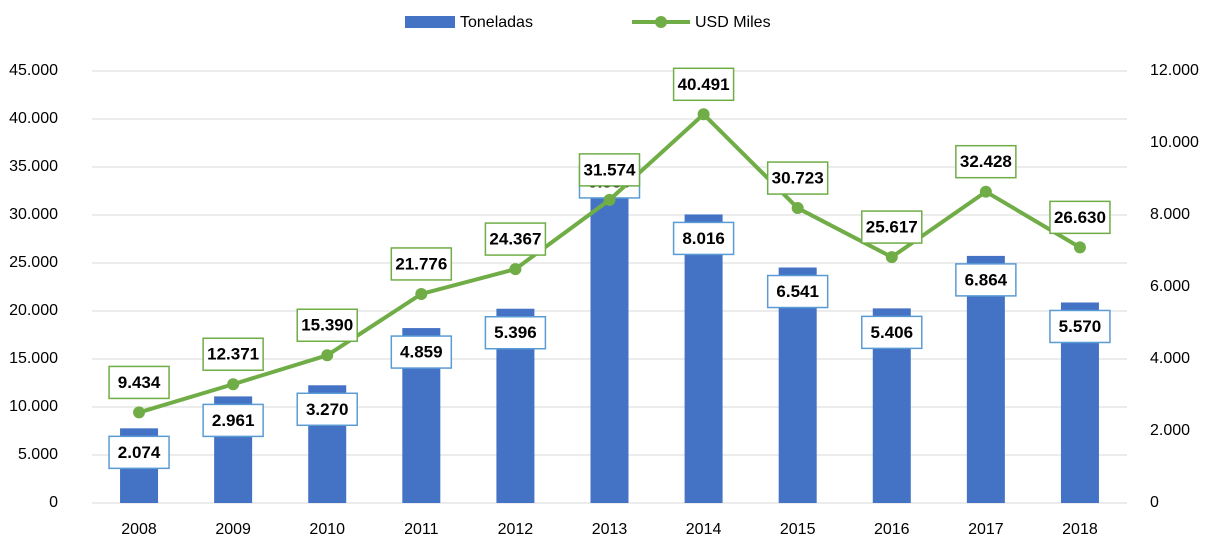 The image size is (1211, 540). What do you see at coordinates (327, 529) in the screenshot?
I see `x-tick-label: 2010` at bounding box center [327, 529].